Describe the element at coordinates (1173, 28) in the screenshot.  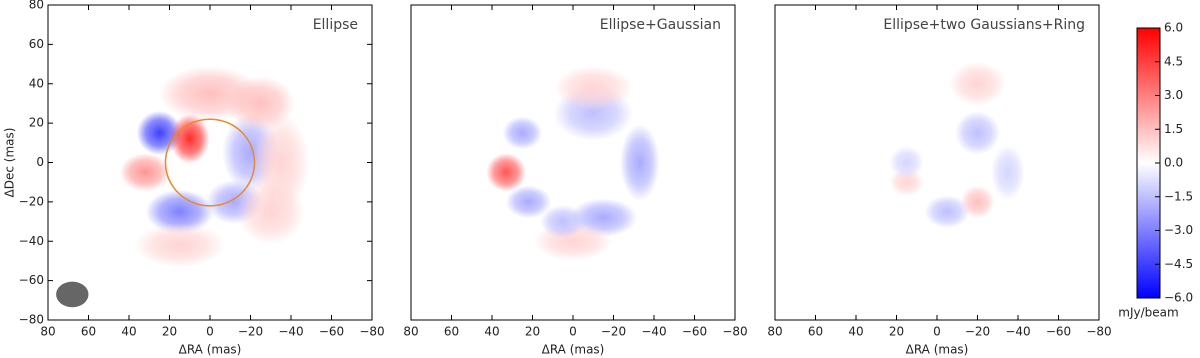
I see `colorbar-tick-label: 6.0` at that location.